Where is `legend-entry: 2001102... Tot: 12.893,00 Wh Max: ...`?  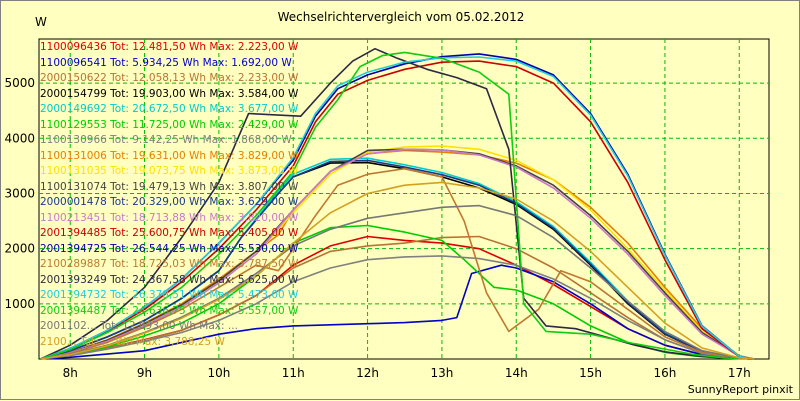 legend-entry: 2001102... Tot: 12.893,00 Wh Max: ... is located at coordinates (139, 326).